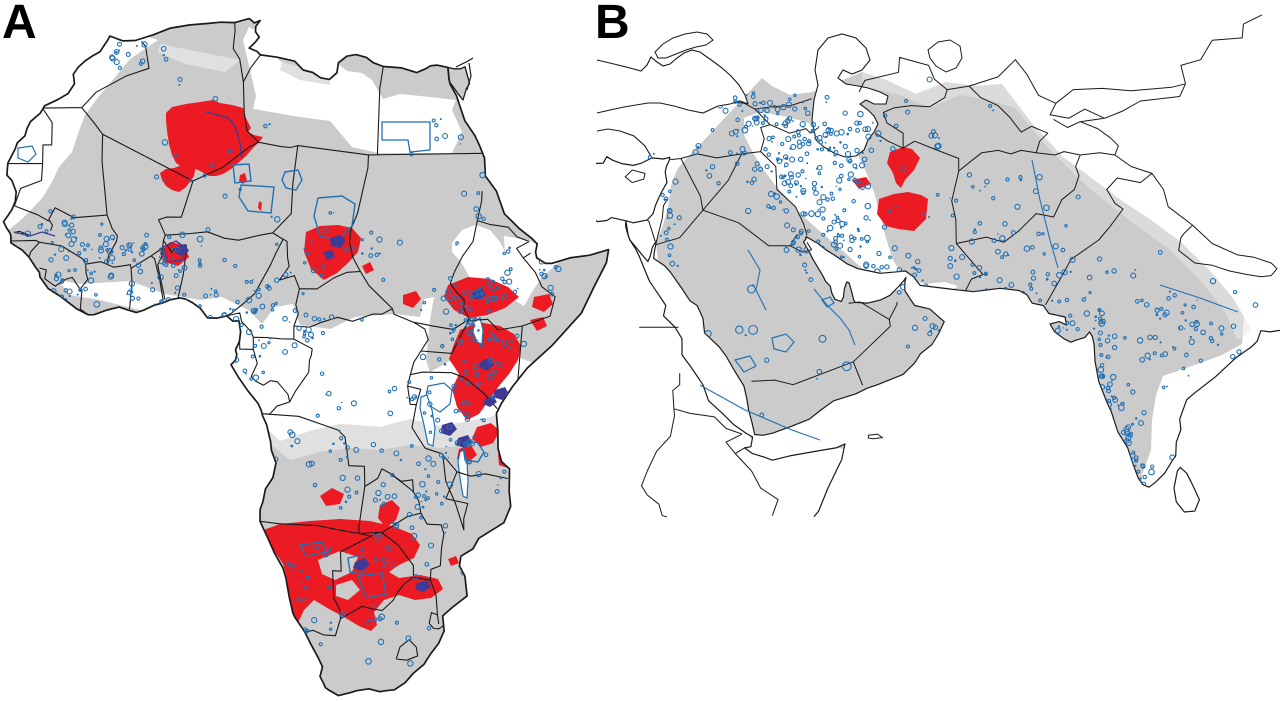  Describe the element at coordinates (19, 24) in the screenshot. I see `svg-text: A` at that location.